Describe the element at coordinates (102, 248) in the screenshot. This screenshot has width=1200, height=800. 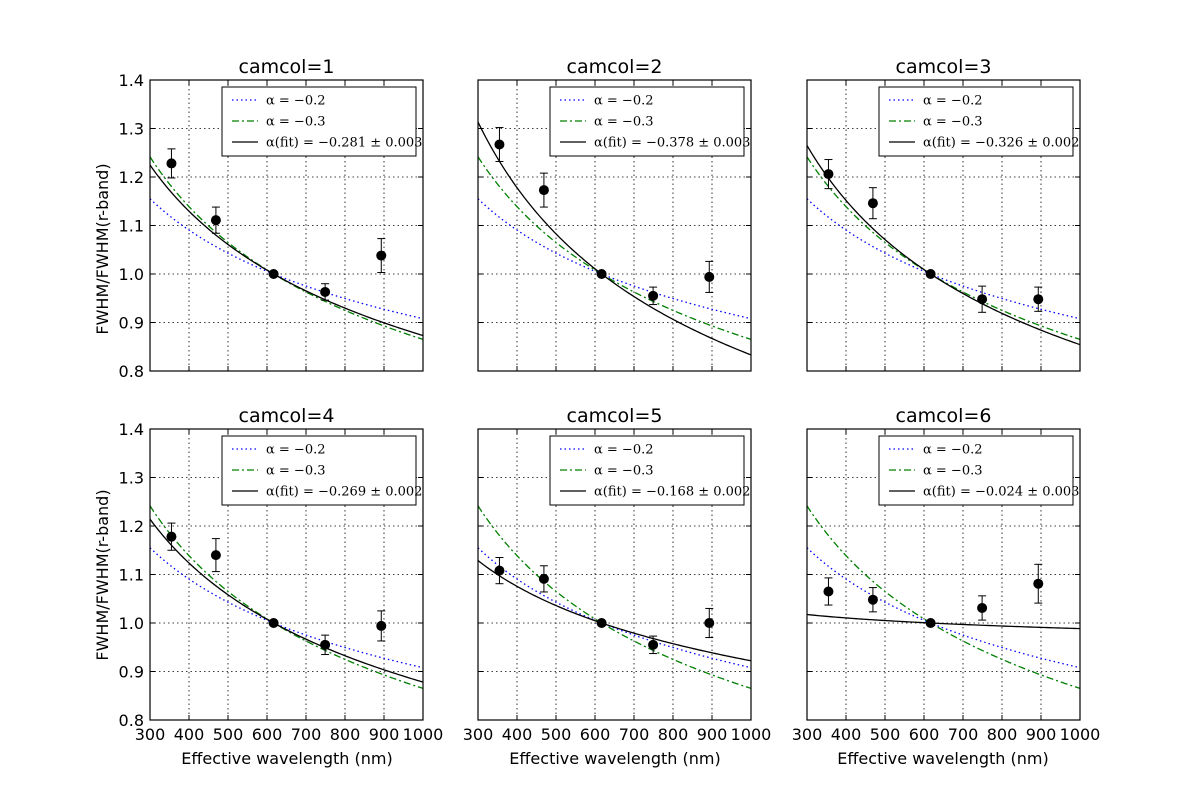
I see `y-axis-label-top: FWHM/FWHM(r-band)` at that location.